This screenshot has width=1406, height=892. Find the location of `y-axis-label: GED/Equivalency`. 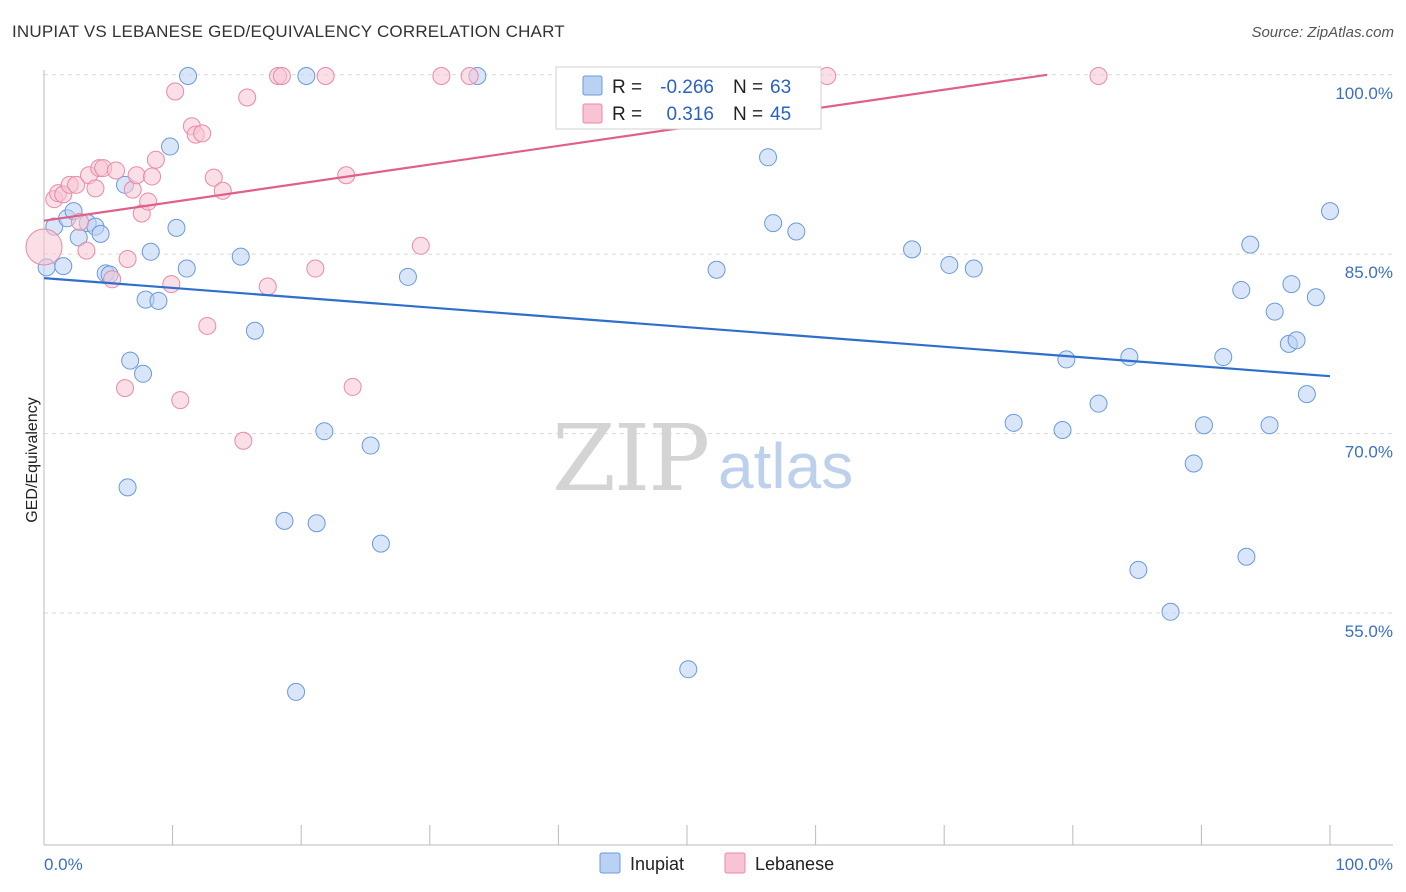

y-axis-label: GED/Equivalency is located at coordinates (32, 459).